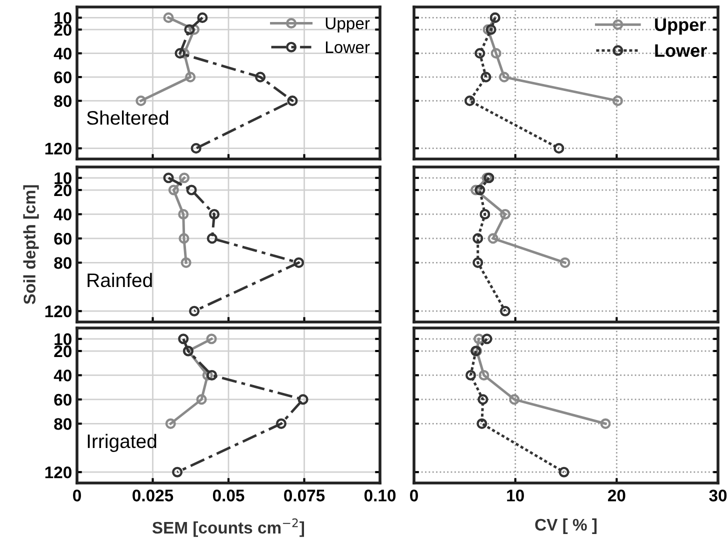 Image resolution: width=728 pixels, height=547 pixels. Describe the element at coordinates (120, 280) in the screenshot. I see `annotation: Rainfed` at that location.